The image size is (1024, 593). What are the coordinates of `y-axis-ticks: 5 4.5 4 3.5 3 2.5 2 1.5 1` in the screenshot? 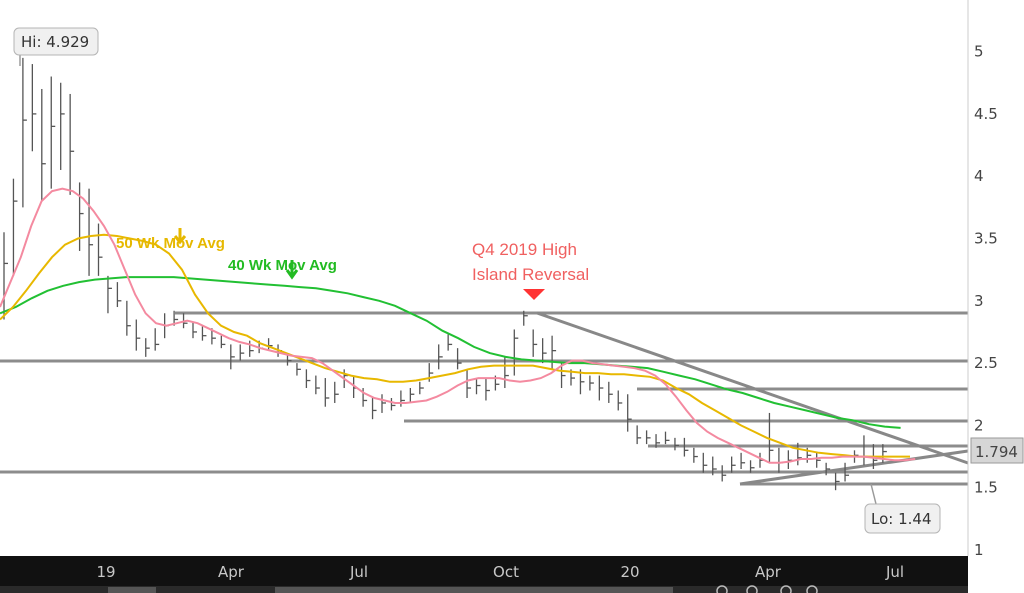 It's located at (986, 301).